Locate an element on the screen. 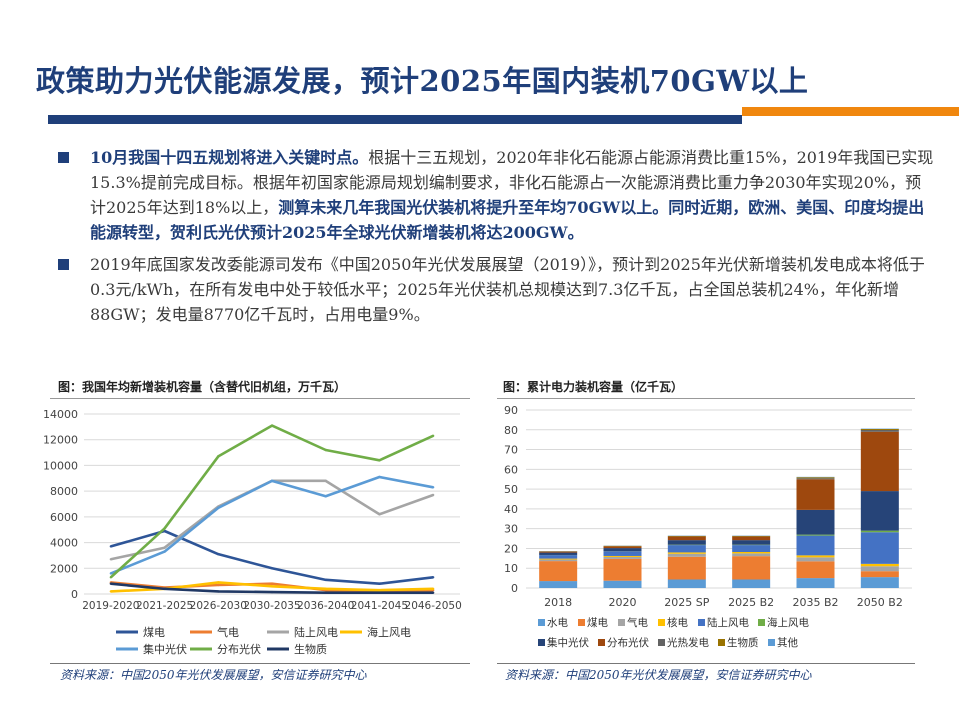 Image resolution: width=959 pixels, height=719 pixels. x-tick-label: 2050 B2 is located at coordinates (880, 602).